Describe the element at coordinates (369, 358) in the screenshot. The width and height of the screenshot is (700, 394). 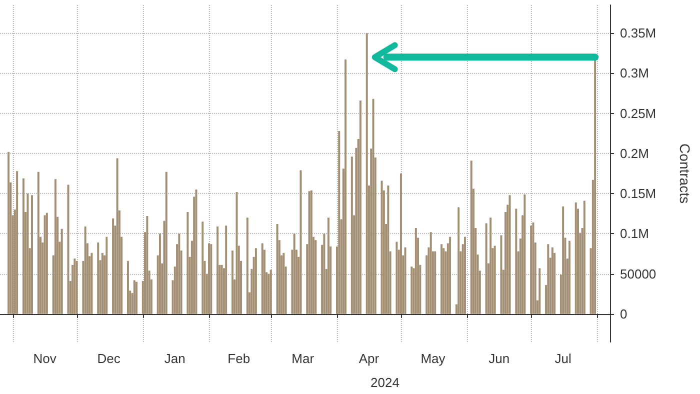
I see `x-tick-label: Apr` at that location.